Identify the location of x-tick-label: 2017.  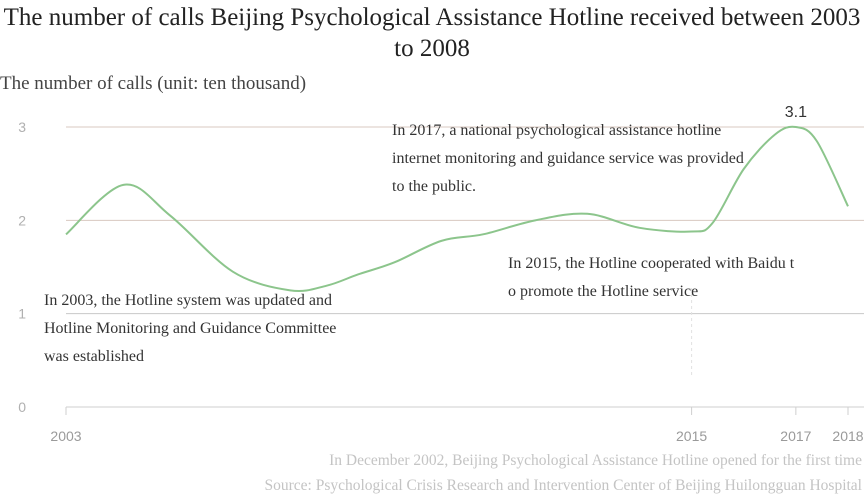
(795, 436).